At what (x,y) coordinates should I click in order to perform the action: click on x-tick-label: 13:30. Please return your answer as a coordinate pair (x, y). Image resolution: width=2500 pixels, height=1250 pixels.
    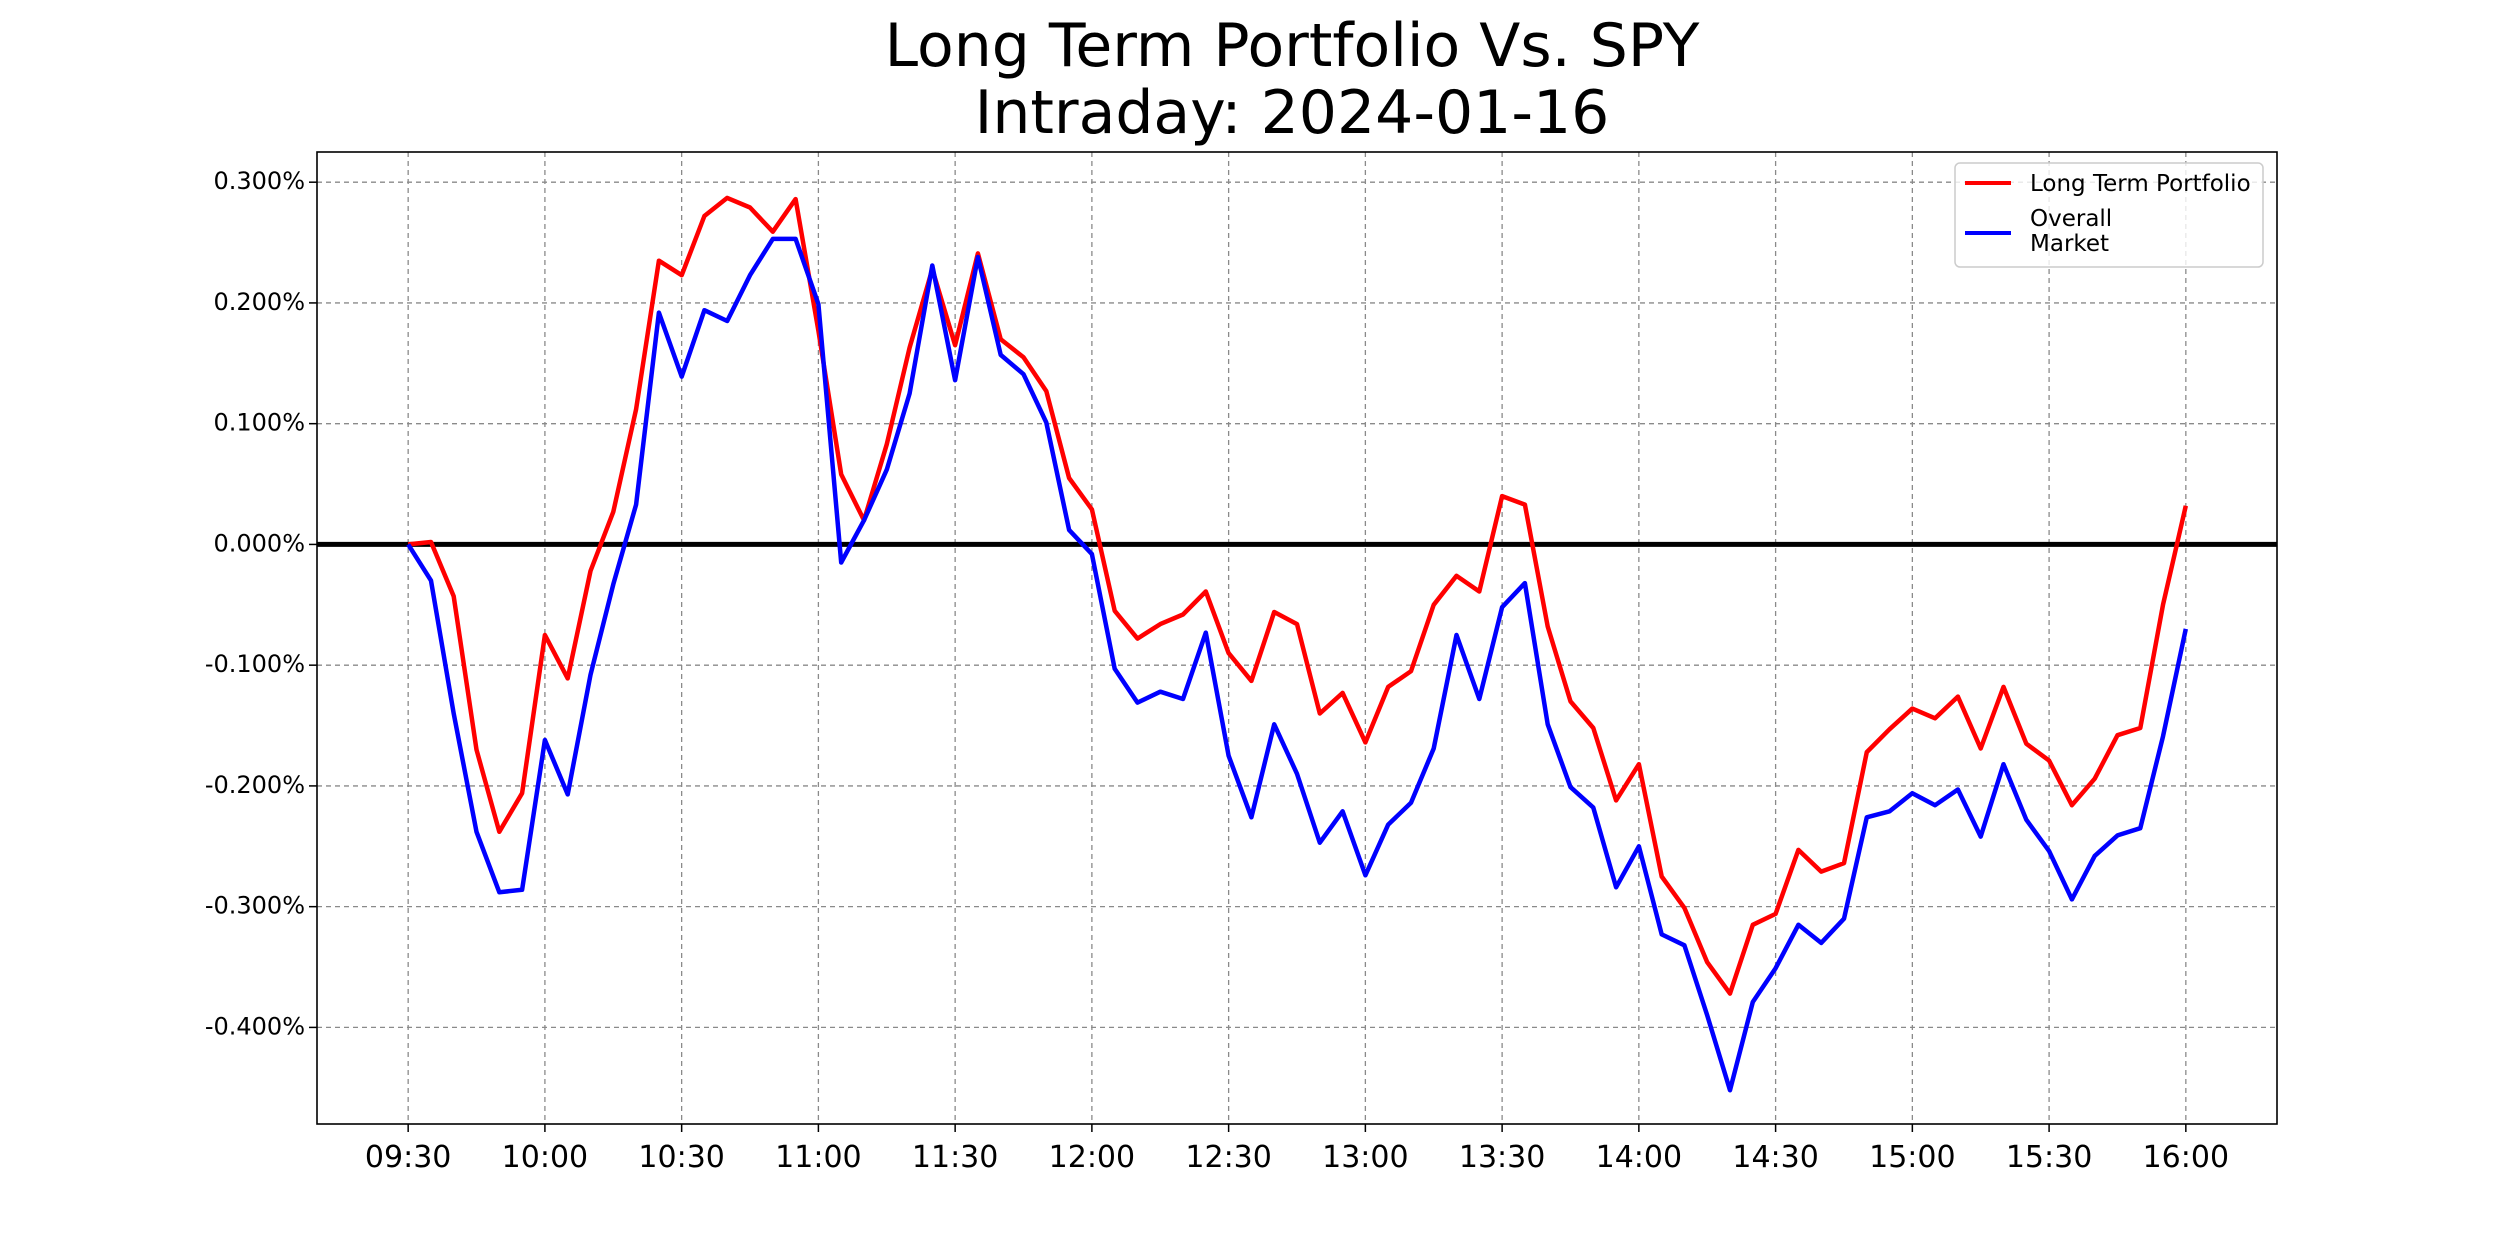
    Looking at the image, I should click on (1502, 1157).